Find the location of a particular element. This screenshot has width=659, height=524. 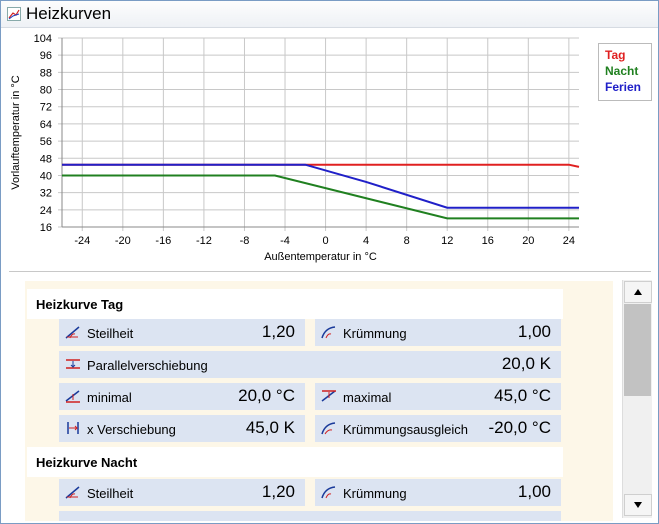

x-tick-label: 20 is located at coordinates (528, 241).